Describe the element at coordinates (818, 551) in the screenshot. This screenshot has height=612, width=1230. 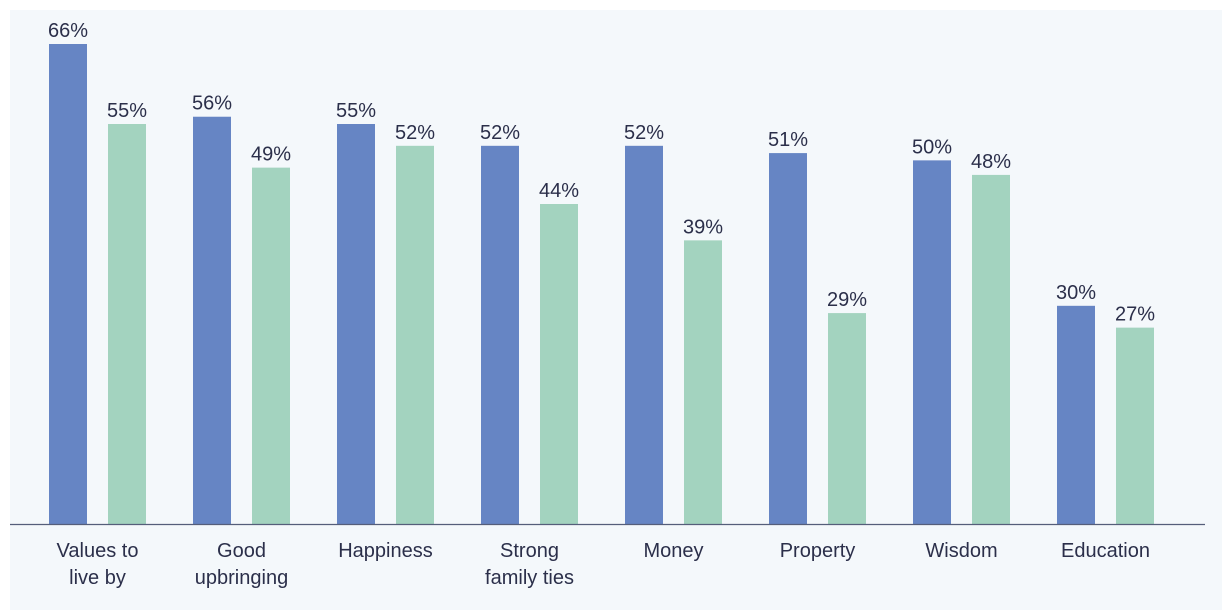
I see `x-tick-label: Property` at that location.